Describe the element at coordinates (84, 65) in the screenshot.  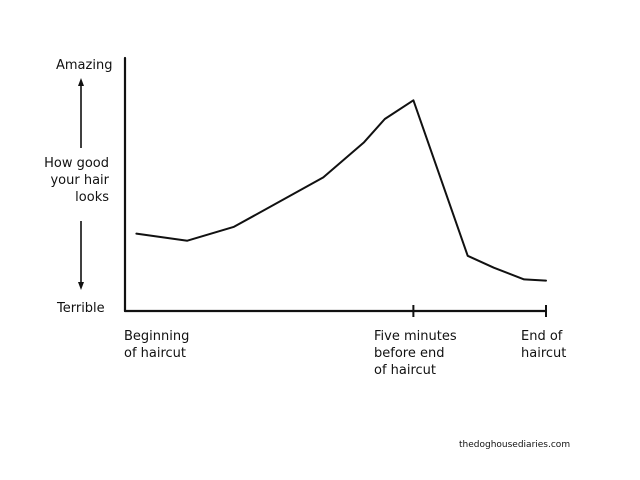
I see `y-axis-top-label: Amazing` at that location.